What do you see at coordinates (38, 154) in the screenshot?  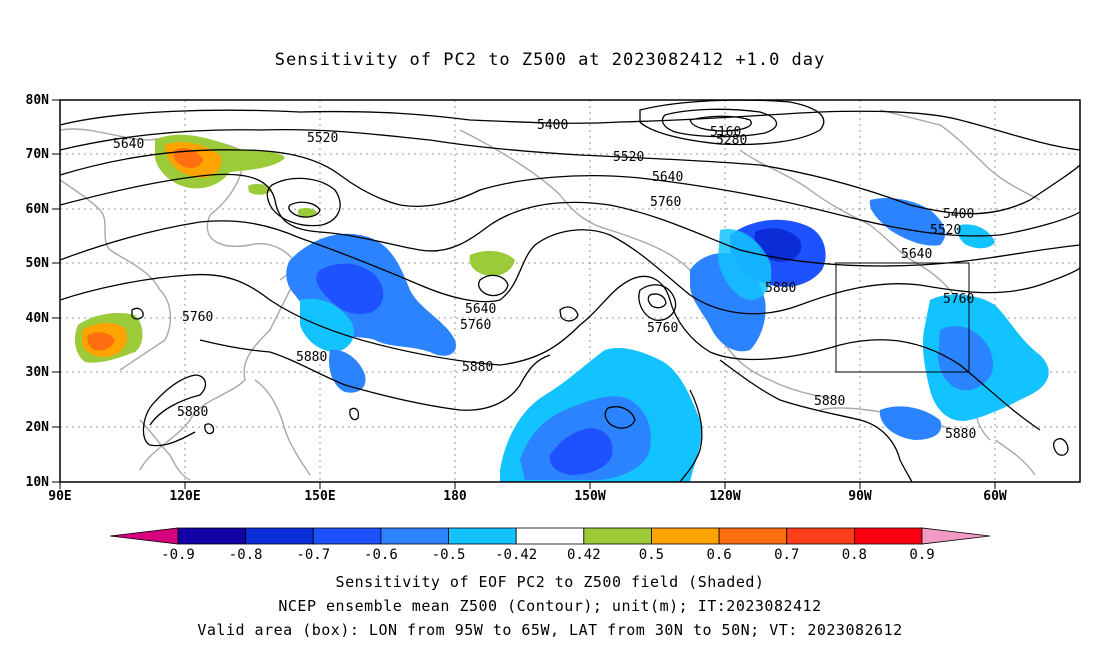 I see `lat-label: 70N` at bounding box center [38, 154].